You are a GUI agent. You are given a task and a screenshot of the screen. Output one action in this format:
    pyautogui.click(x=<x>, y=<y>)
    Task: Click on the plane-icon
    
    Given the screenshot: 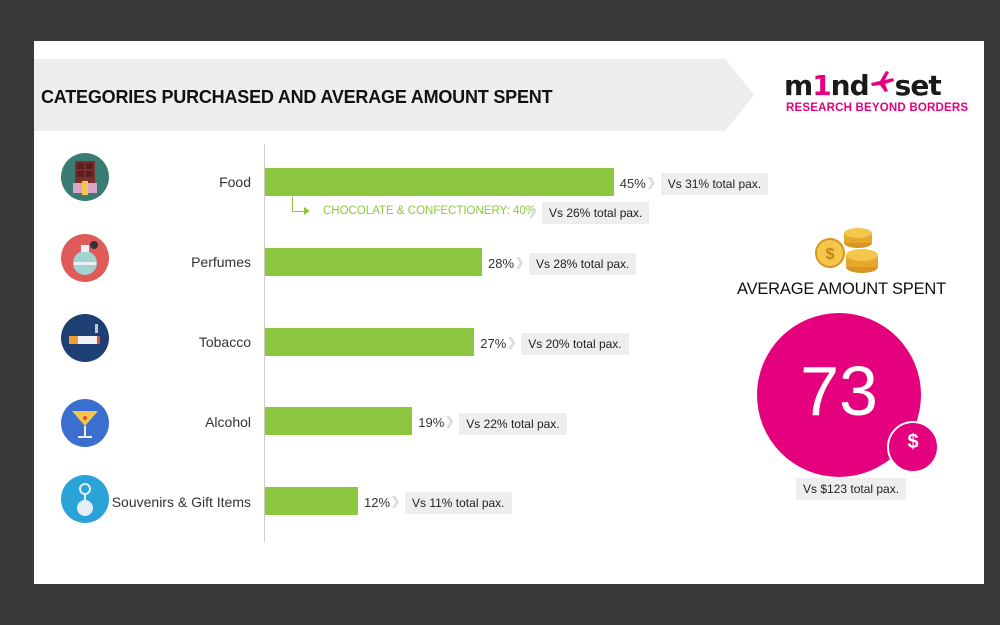 What is the action you would take?
    pyautogui.click(x=882, y=81)
    